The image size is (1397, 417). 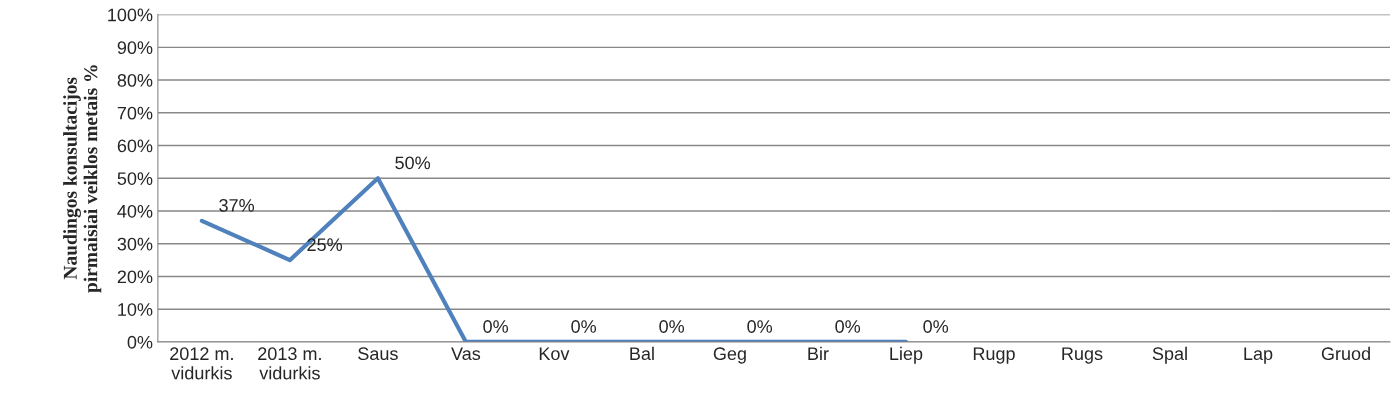 What do you see at coordinates (201, 363) in the screenshot?
I see `x-tick-label: 2012 m. vidurkis` at bounding box center [201, 363].